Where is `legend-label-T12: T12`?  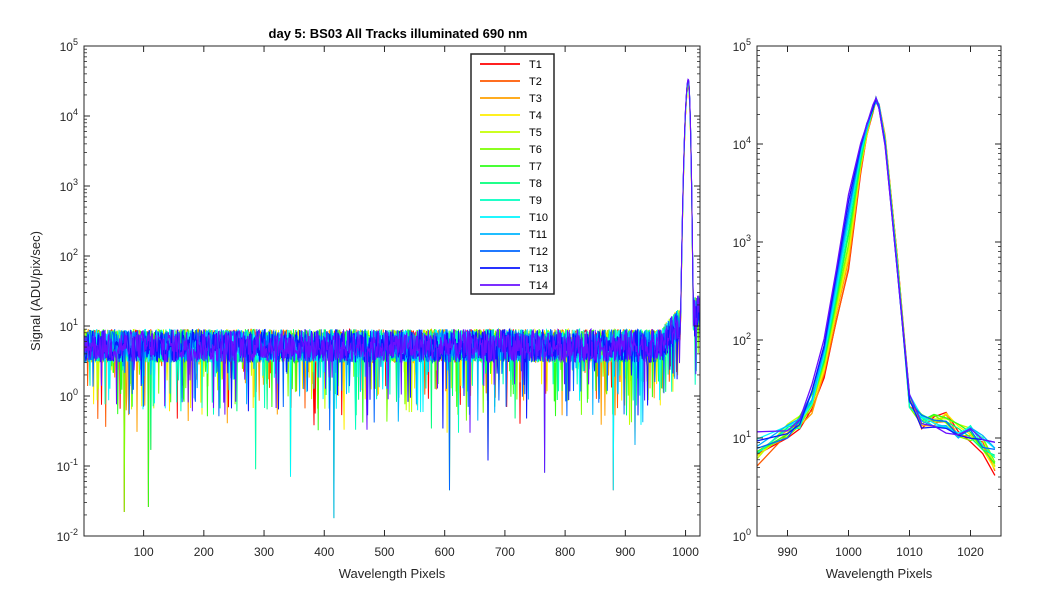
legend-label-T12: T12 is located at coordinates (538, 252).